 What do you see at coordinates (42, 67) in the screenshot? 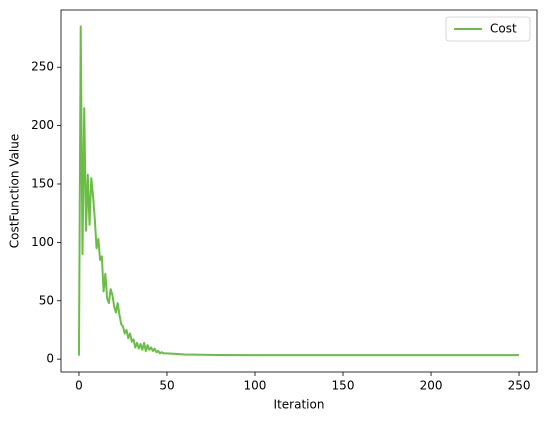
I see `y-tick-label: 250` at bounding box center [42, 67].